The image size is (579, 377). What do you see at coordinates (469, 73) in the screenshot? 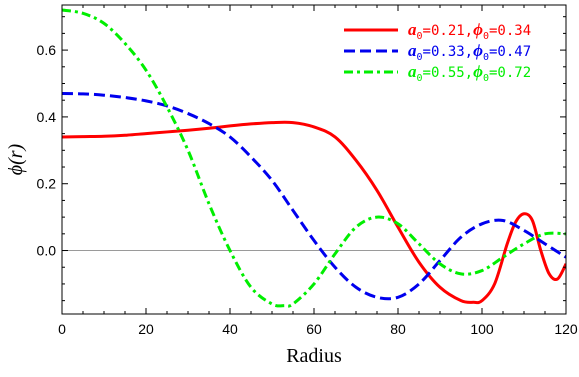
I see `legend-entry-3: a0=0.55,ϕ0=0.72` at bounding box center [469, 73].